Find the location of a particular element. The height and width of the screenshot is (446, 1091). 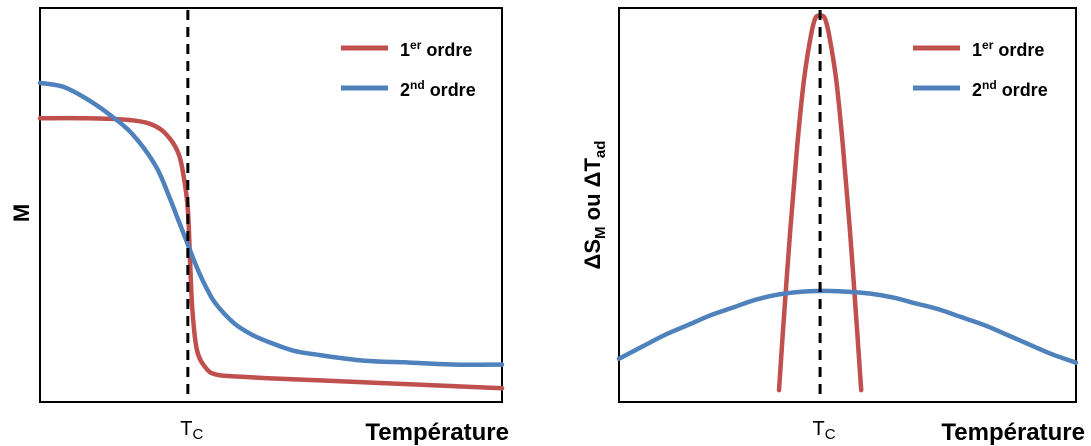

y-label-part: ΔS is located at coordinates (592, 254).